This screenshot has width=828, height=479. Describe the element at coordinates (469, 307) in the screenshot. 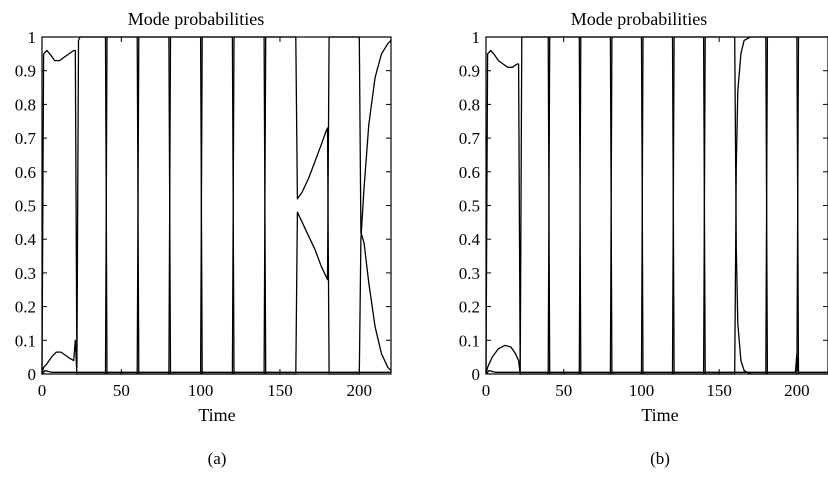

I see `y-tick-label-b: 0.2` at that location.